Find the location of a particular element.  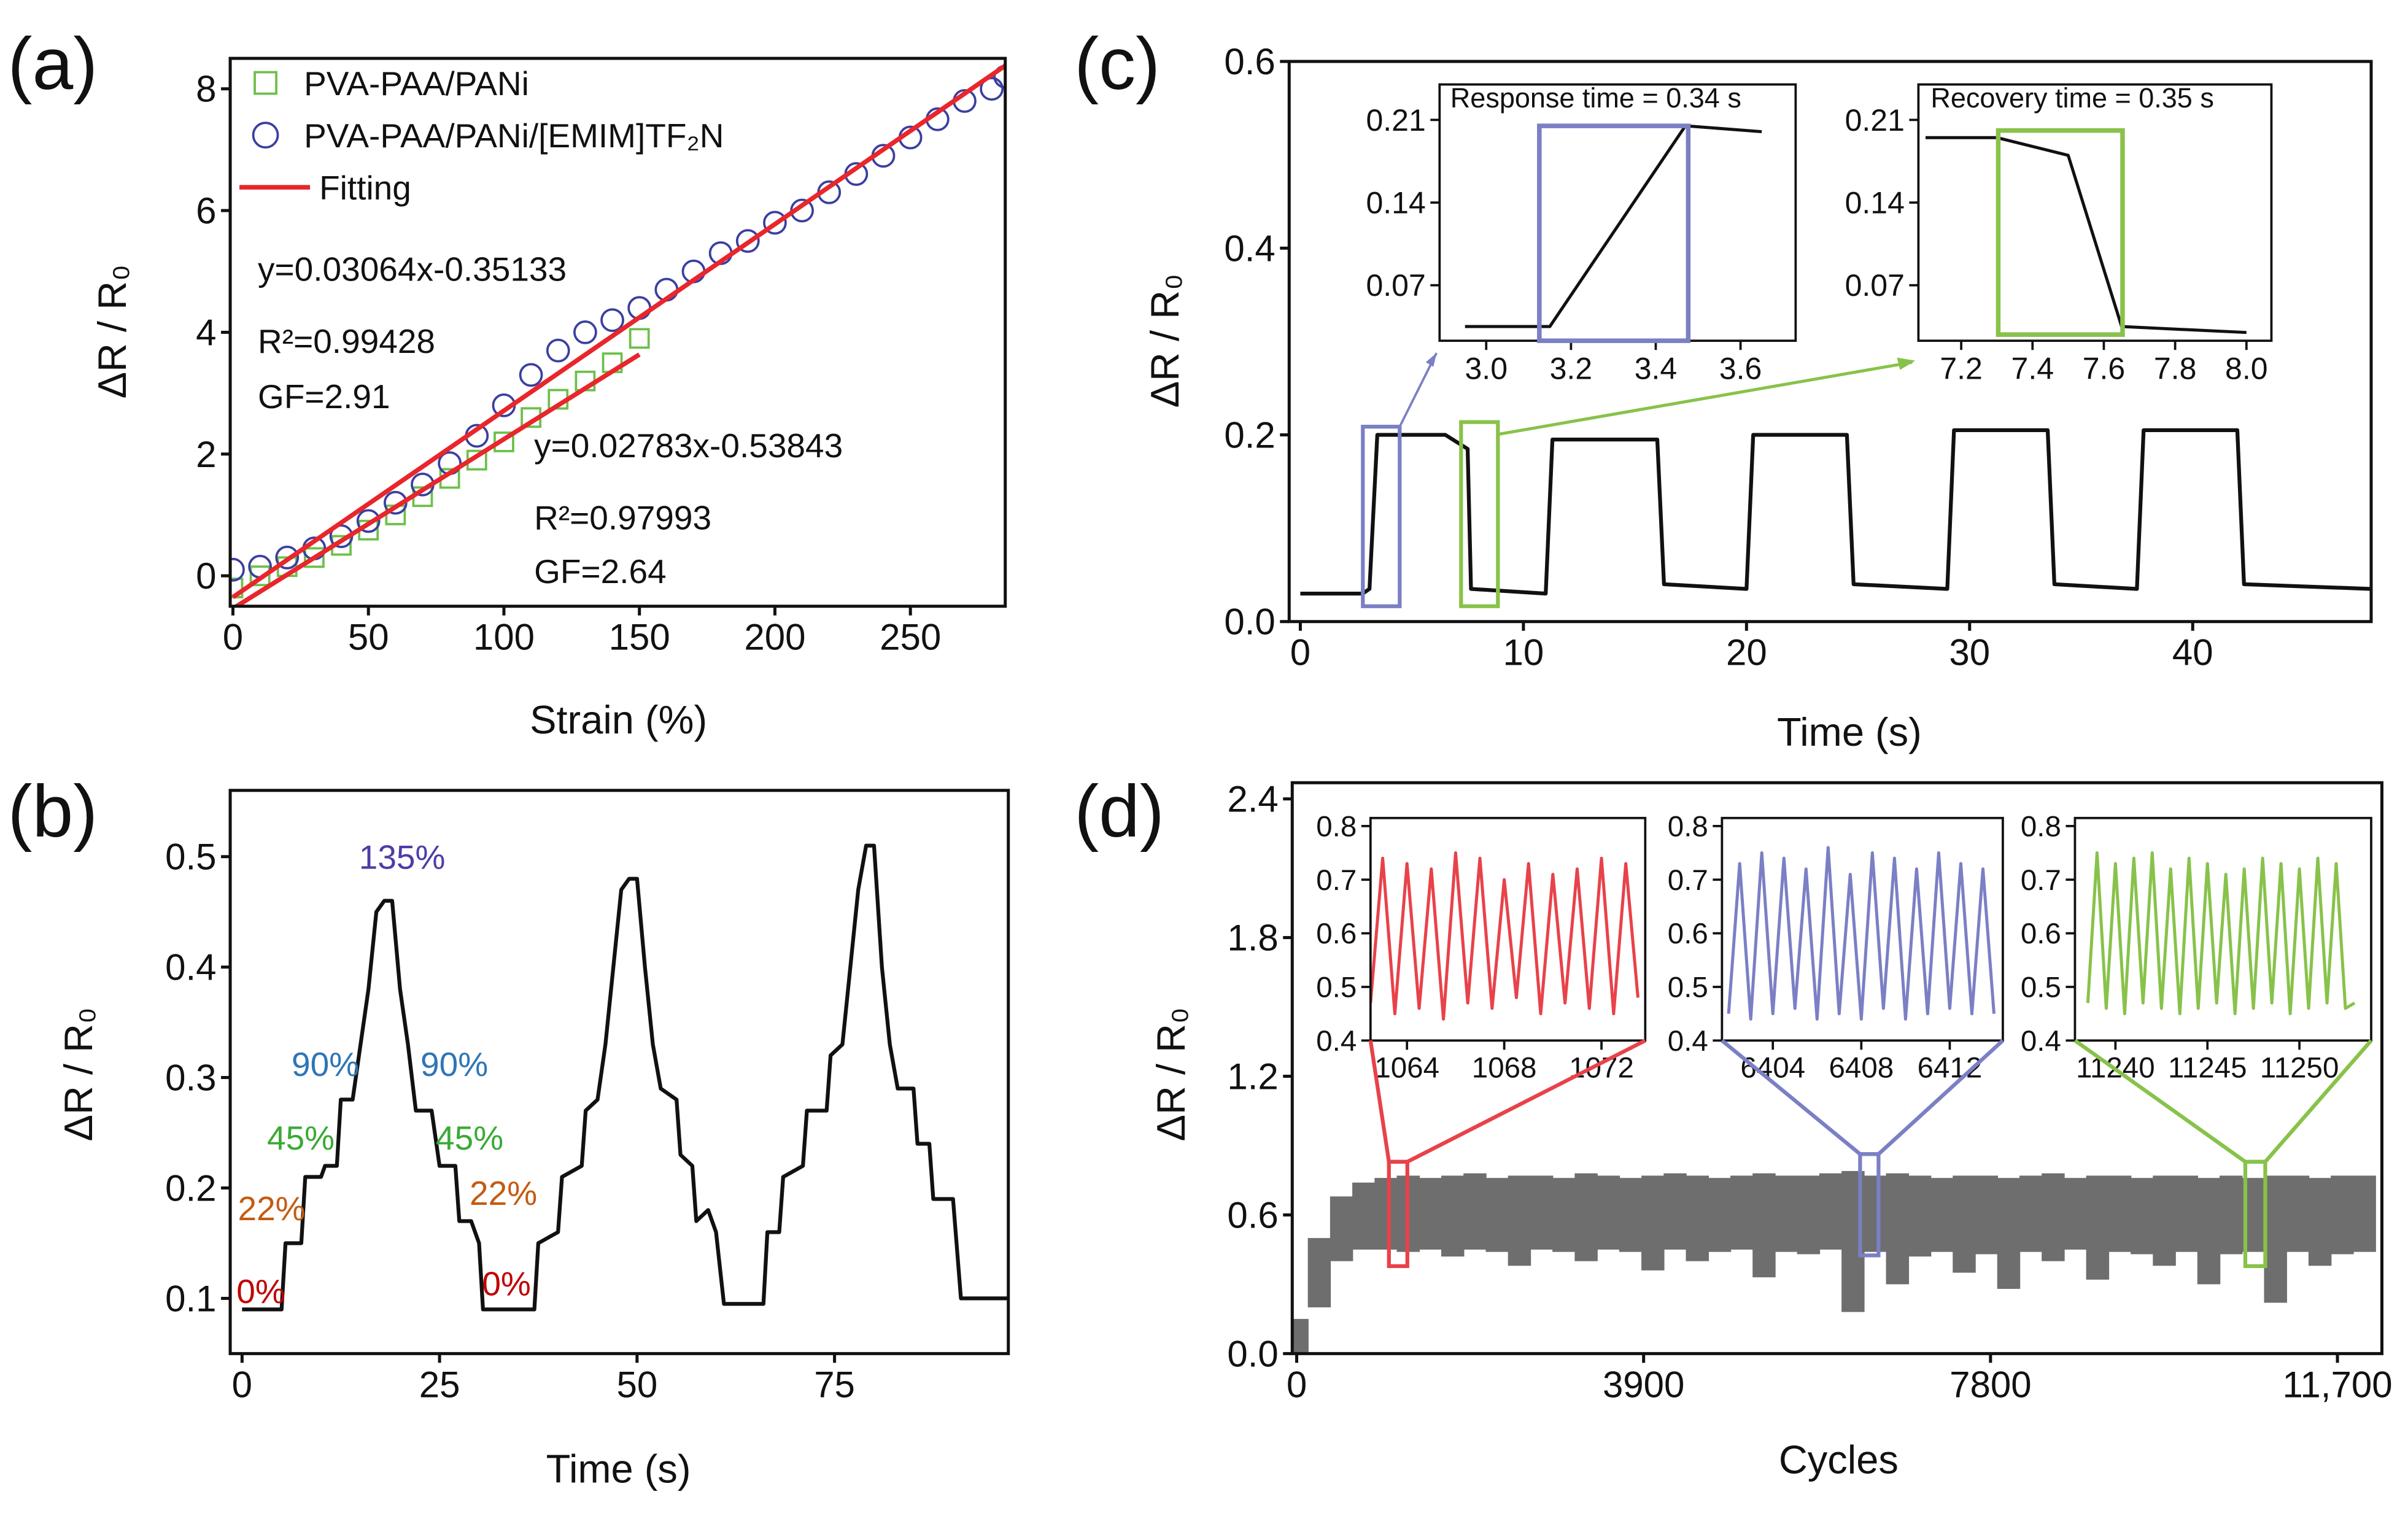

legend-label: PVA-PAA/PANi/[EMIM]TF₂N is located at coordinates (514, 136).